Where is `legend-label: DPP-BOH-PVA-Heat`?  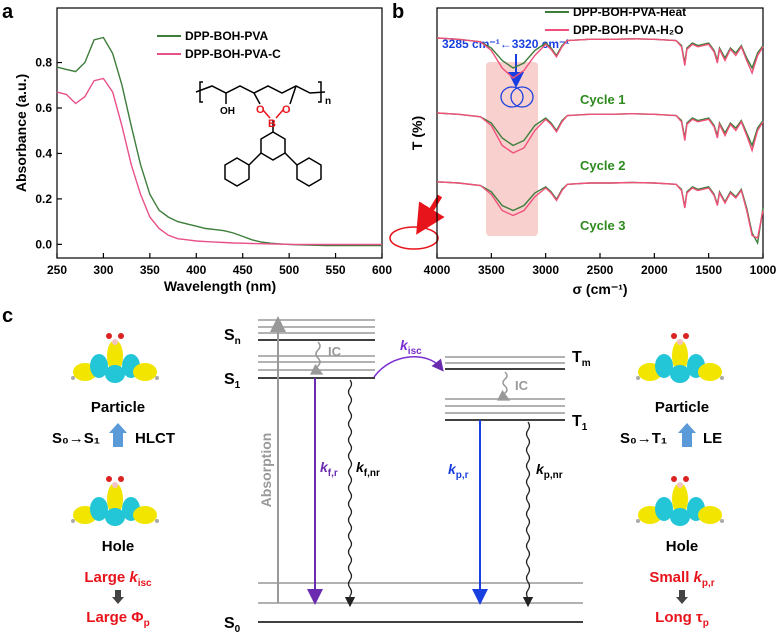
legend-label: DPP-BOH-PVA-Heat is located at coordinates (629, 12).